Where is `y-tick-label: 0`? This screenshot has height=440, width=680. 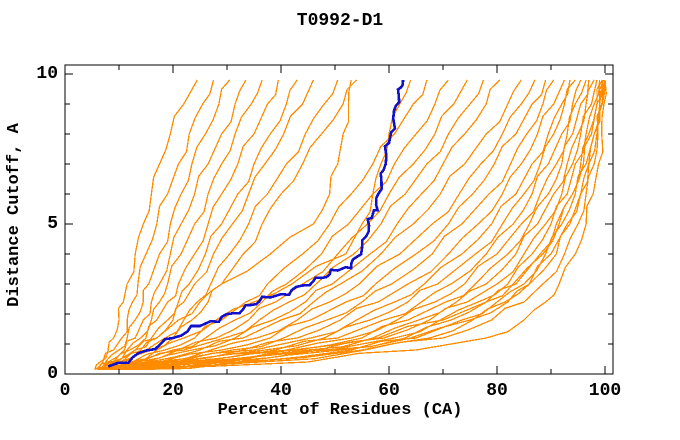
y-tick-label: 0 is located at coordinates (52, 374).